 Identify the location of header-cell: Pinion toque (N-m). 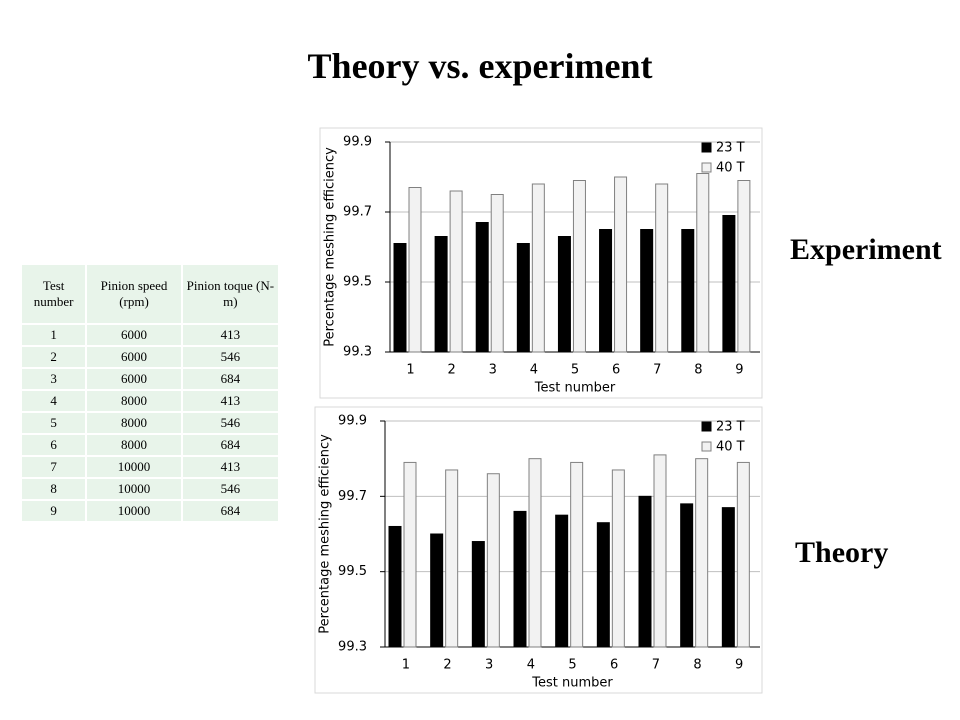
(230, 294).